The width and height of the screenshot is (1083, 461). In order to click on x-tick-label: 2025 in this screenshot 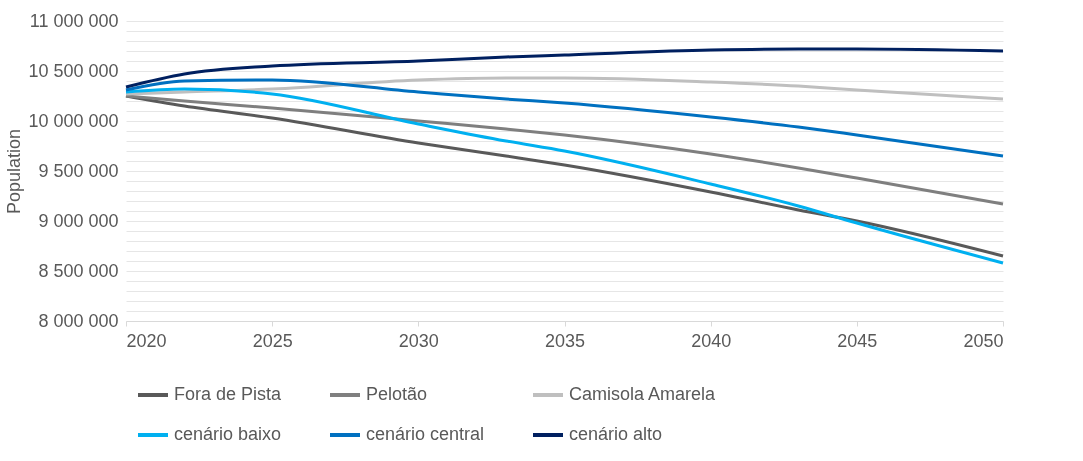, I will do `click(272, 340)`.